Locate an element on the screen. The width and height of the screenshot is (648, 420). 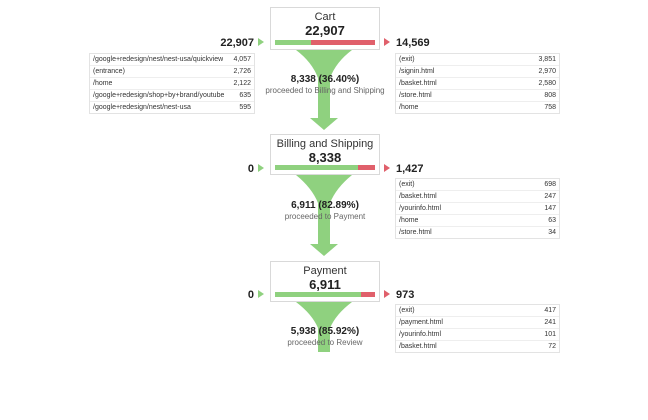
proceed-label: proceeded to Payment is located at coordinates (325, 216).